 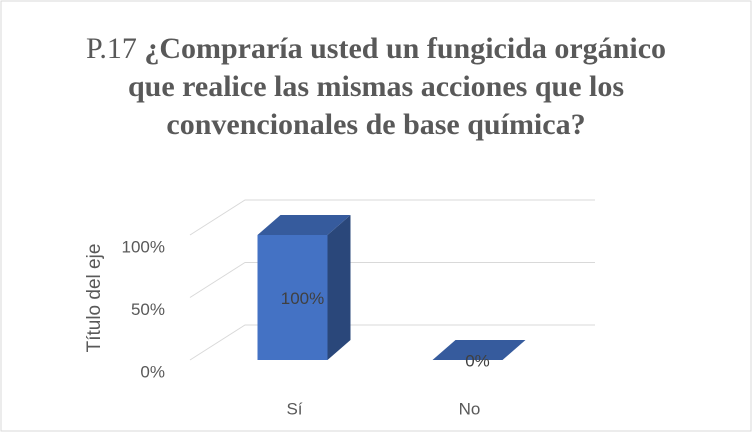 What do you see at coordinates (111, 48) in the screenshot?
I see `title-prefix: P.17` at bounding box center [111, 48].